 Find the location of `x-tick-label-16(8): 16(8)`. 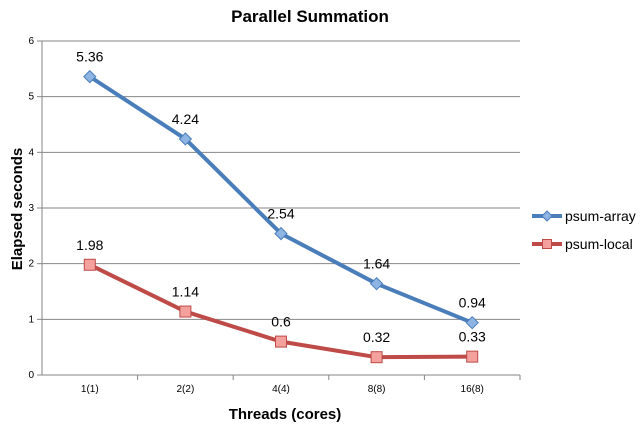

x-tick-label-16(8): 16(8) is located at coordinates (472, 389).